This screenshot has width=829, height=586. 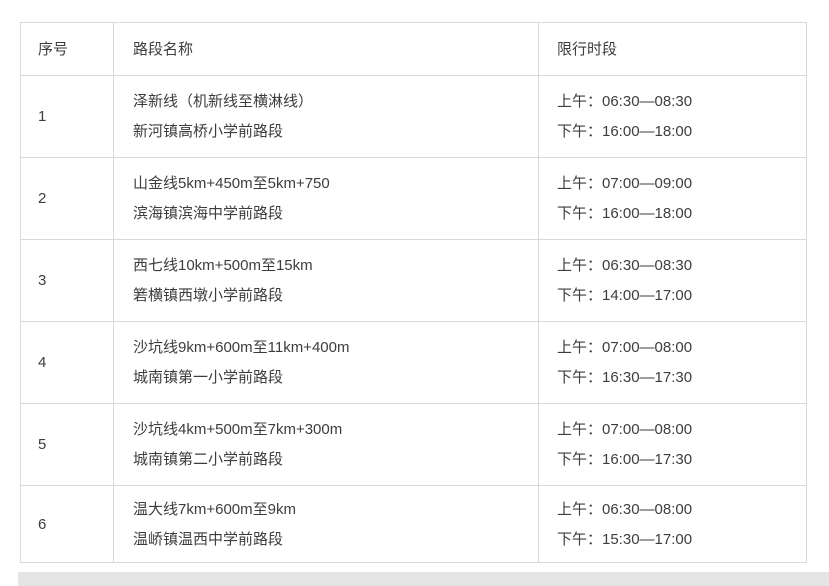 What do you see at coordinates (672, 116) in the screenshot?
I see `time-cell: 上午：06:30—08:30 下午：16:00—18:00` at bounding box center [672, 116].